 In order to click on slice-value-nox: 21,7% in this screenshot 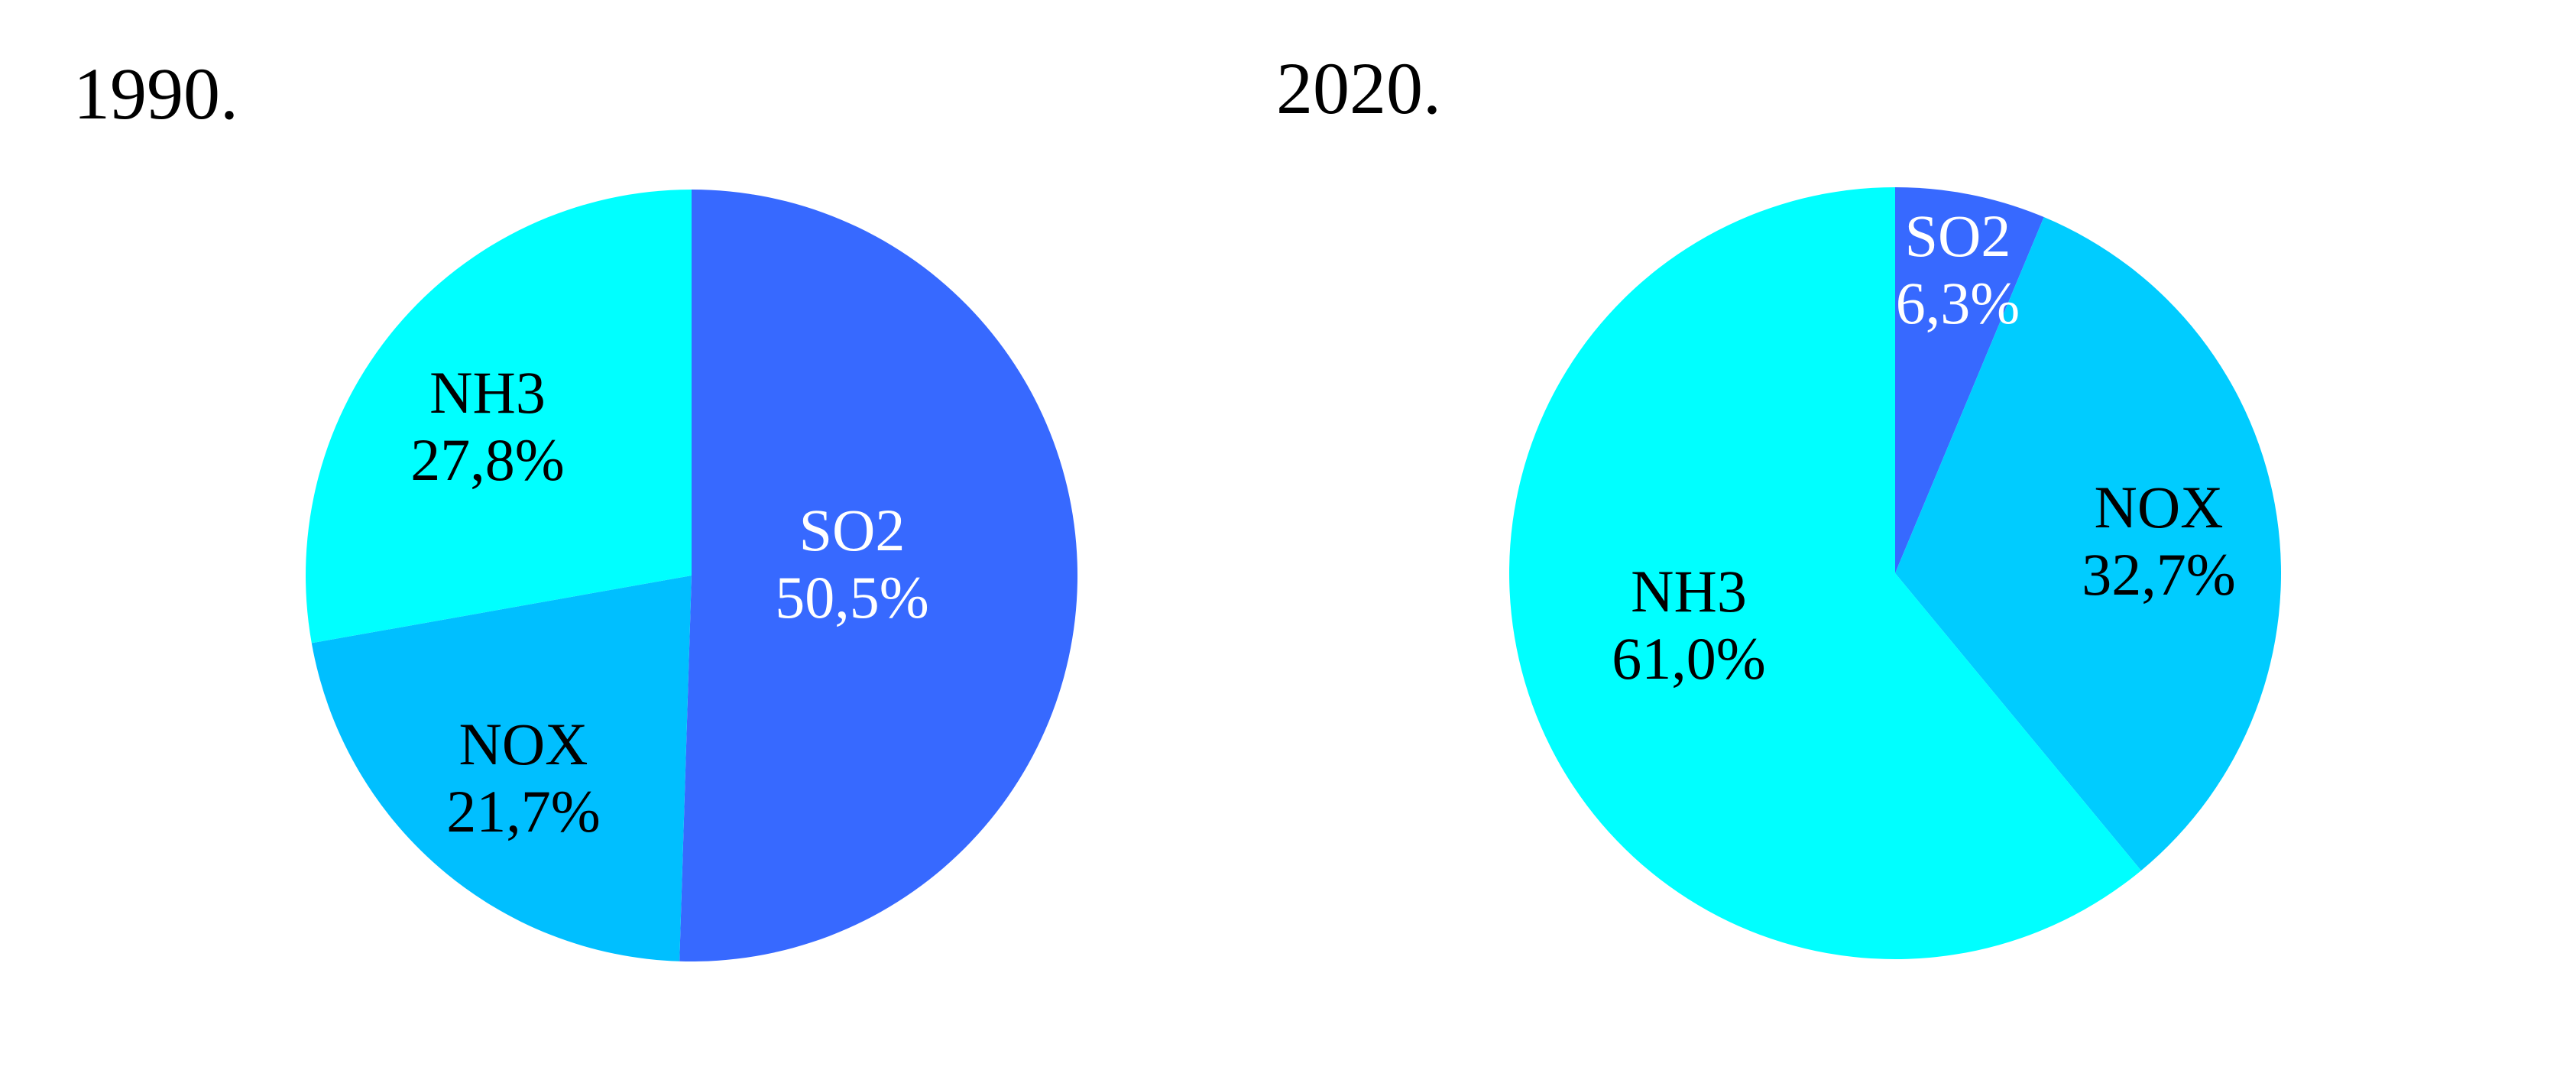, I will do `click(523, 811)`.